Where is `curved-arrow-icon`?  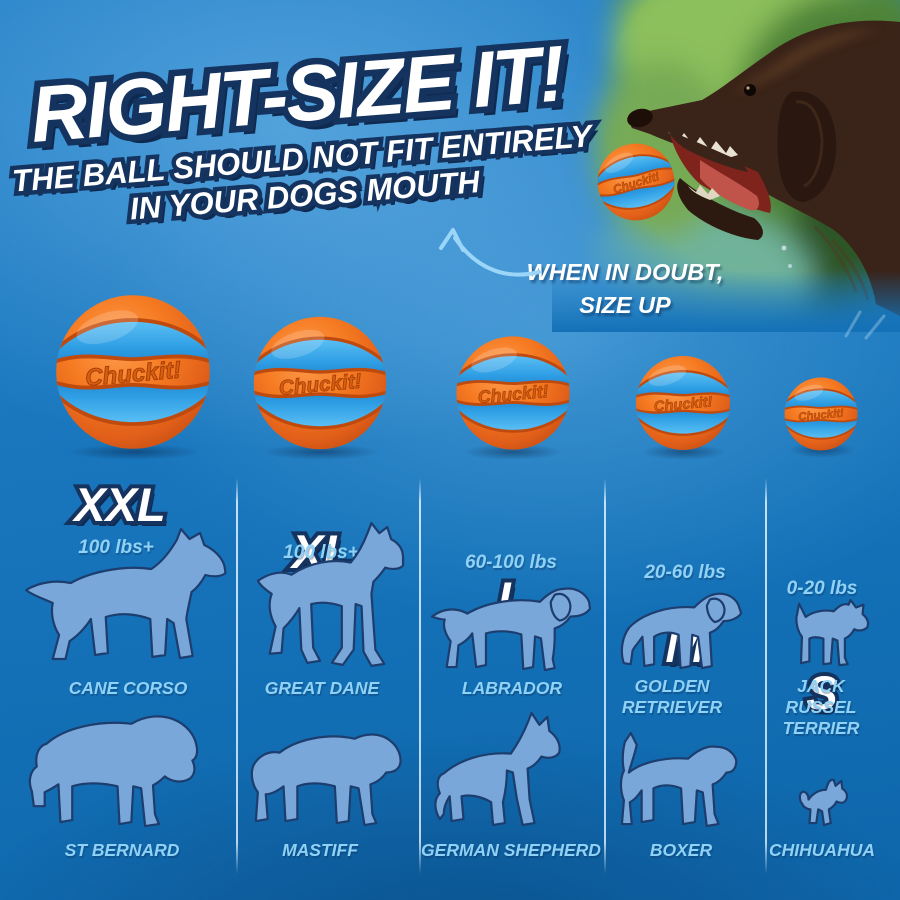
curved-arrow-icon is located at coordinates (490, 252).